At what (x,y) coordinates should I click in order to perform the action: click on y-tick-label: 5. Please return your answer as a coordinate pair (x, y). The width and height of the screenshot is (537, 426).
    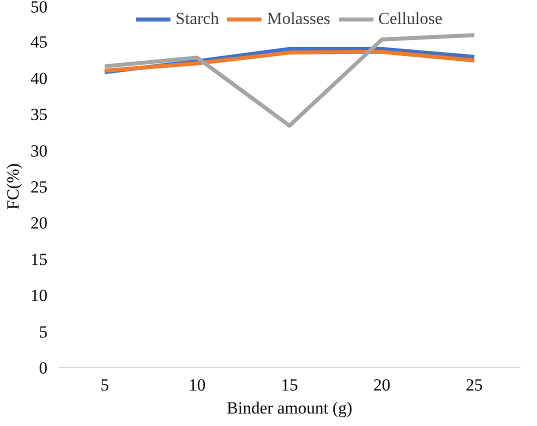
    Looking at the image, I should click on (43, 332).